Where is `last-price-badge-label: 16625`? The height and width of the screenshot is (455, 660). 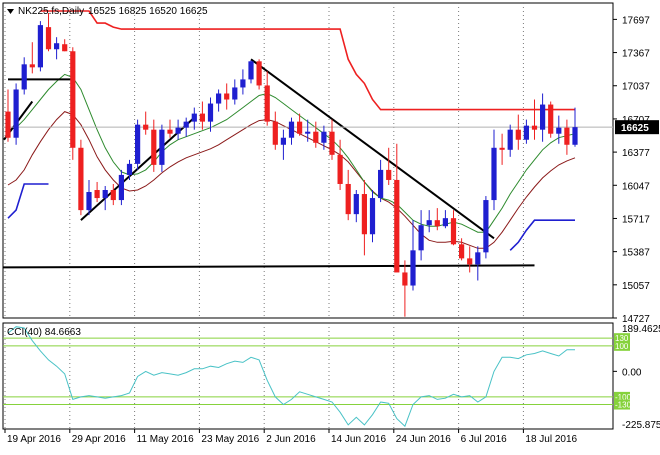 last-price-badge-label: 16625 is located at coordinates (635, 128).